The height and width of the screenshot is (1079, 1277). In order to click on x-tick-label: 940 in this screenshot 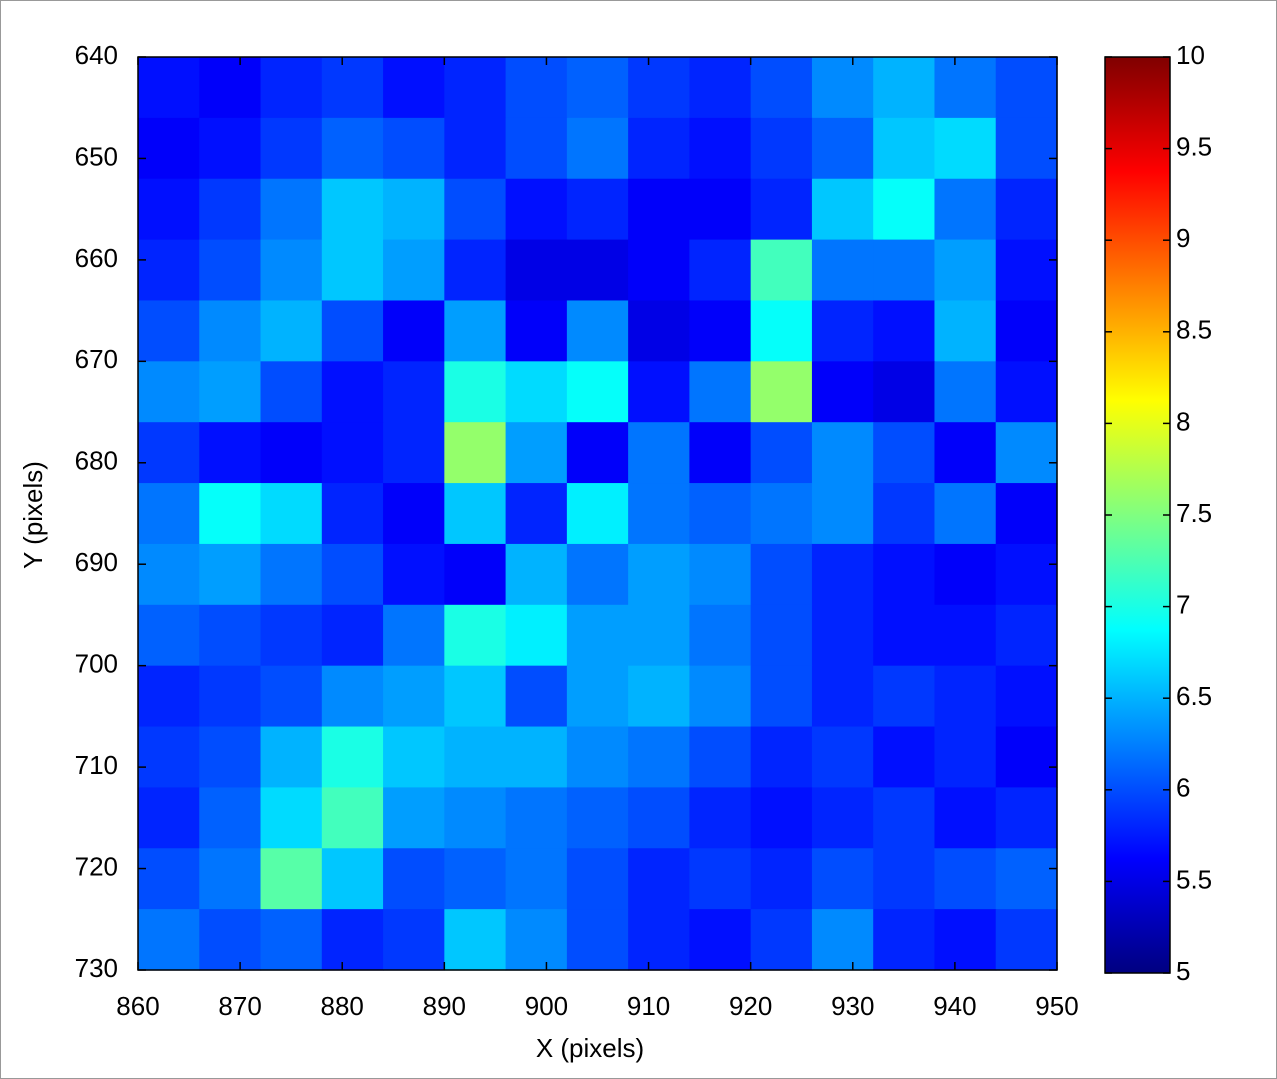, I will do `click(954, 1006)`.